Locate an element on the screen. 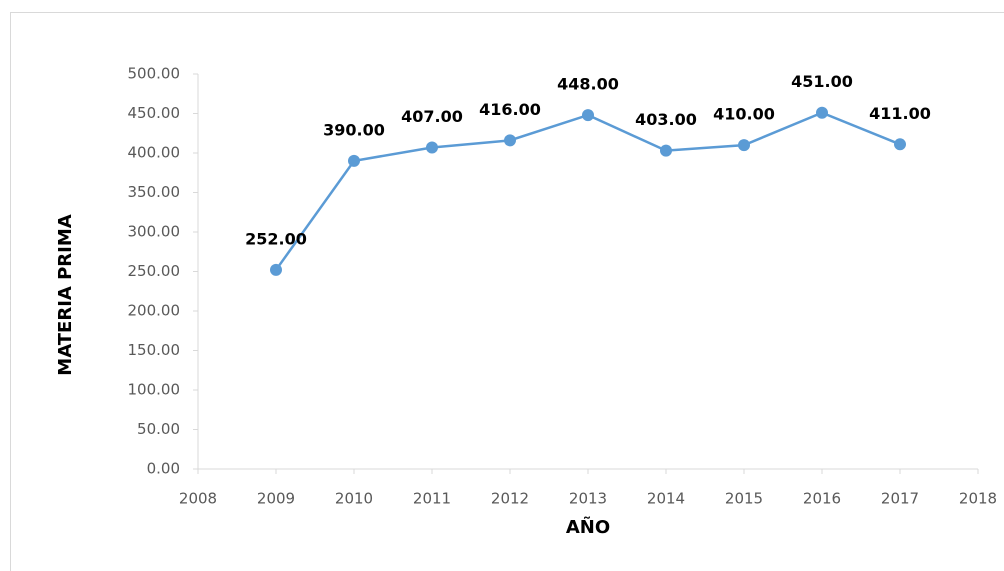 Image resolution: width=1004 pixels, height=571 pixels. data-label: 451.00 is located at coordinates (822, 81).